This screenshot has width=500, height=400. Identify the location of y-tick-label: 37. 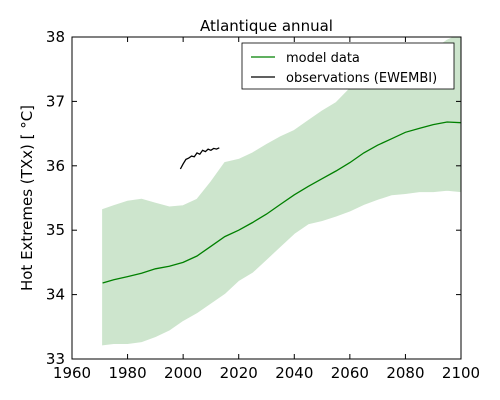
(55, 101).